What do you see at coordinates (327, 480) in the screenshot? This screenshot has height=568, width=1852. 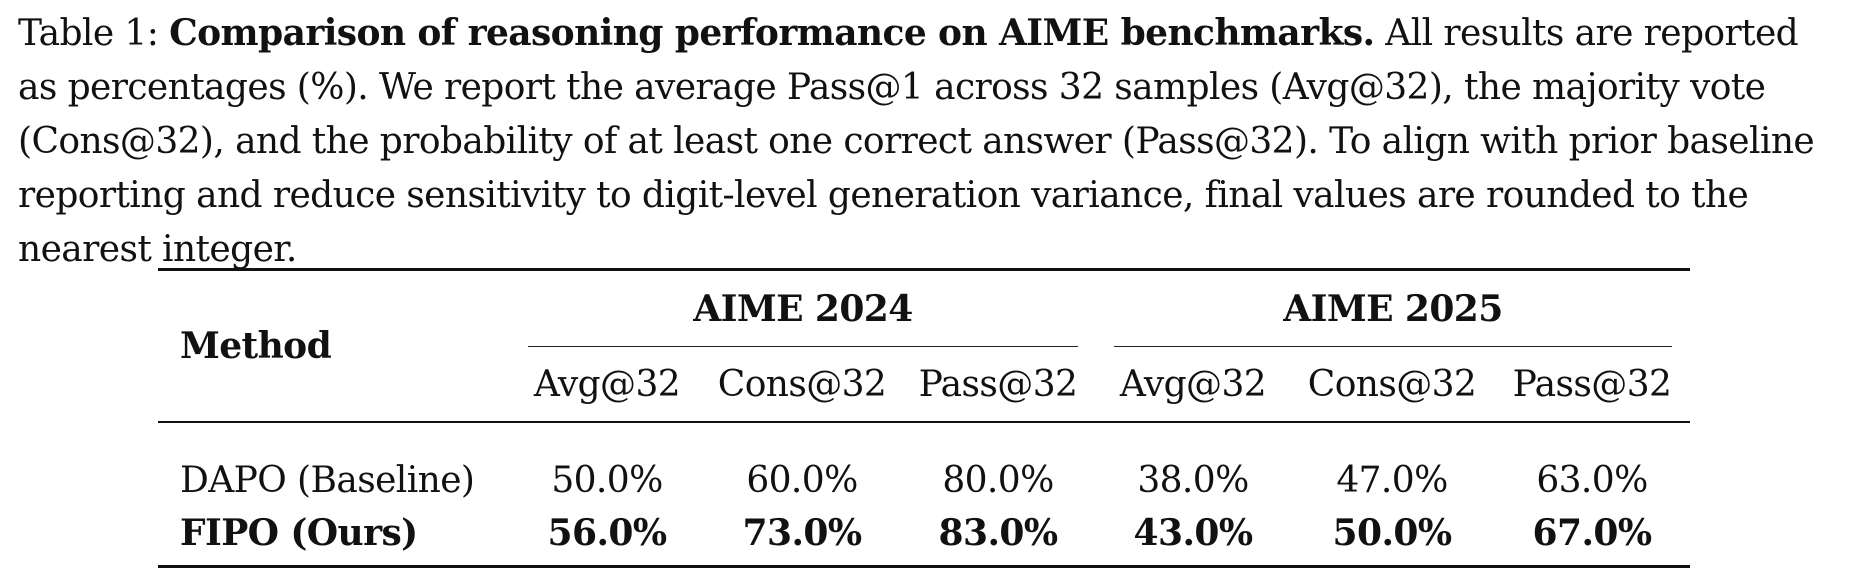 I see `method-cell: DAPO (Baseline)` at bounding box center [327, 480].